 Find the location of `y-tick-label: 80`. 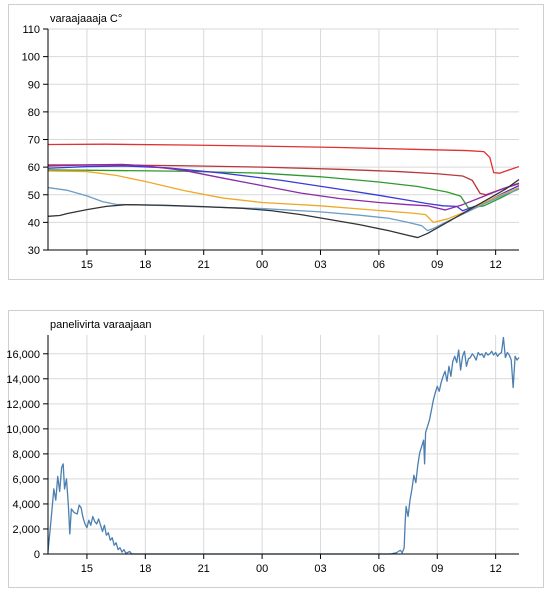

y-tick-label: 80 is located at coordinates (34, 113).